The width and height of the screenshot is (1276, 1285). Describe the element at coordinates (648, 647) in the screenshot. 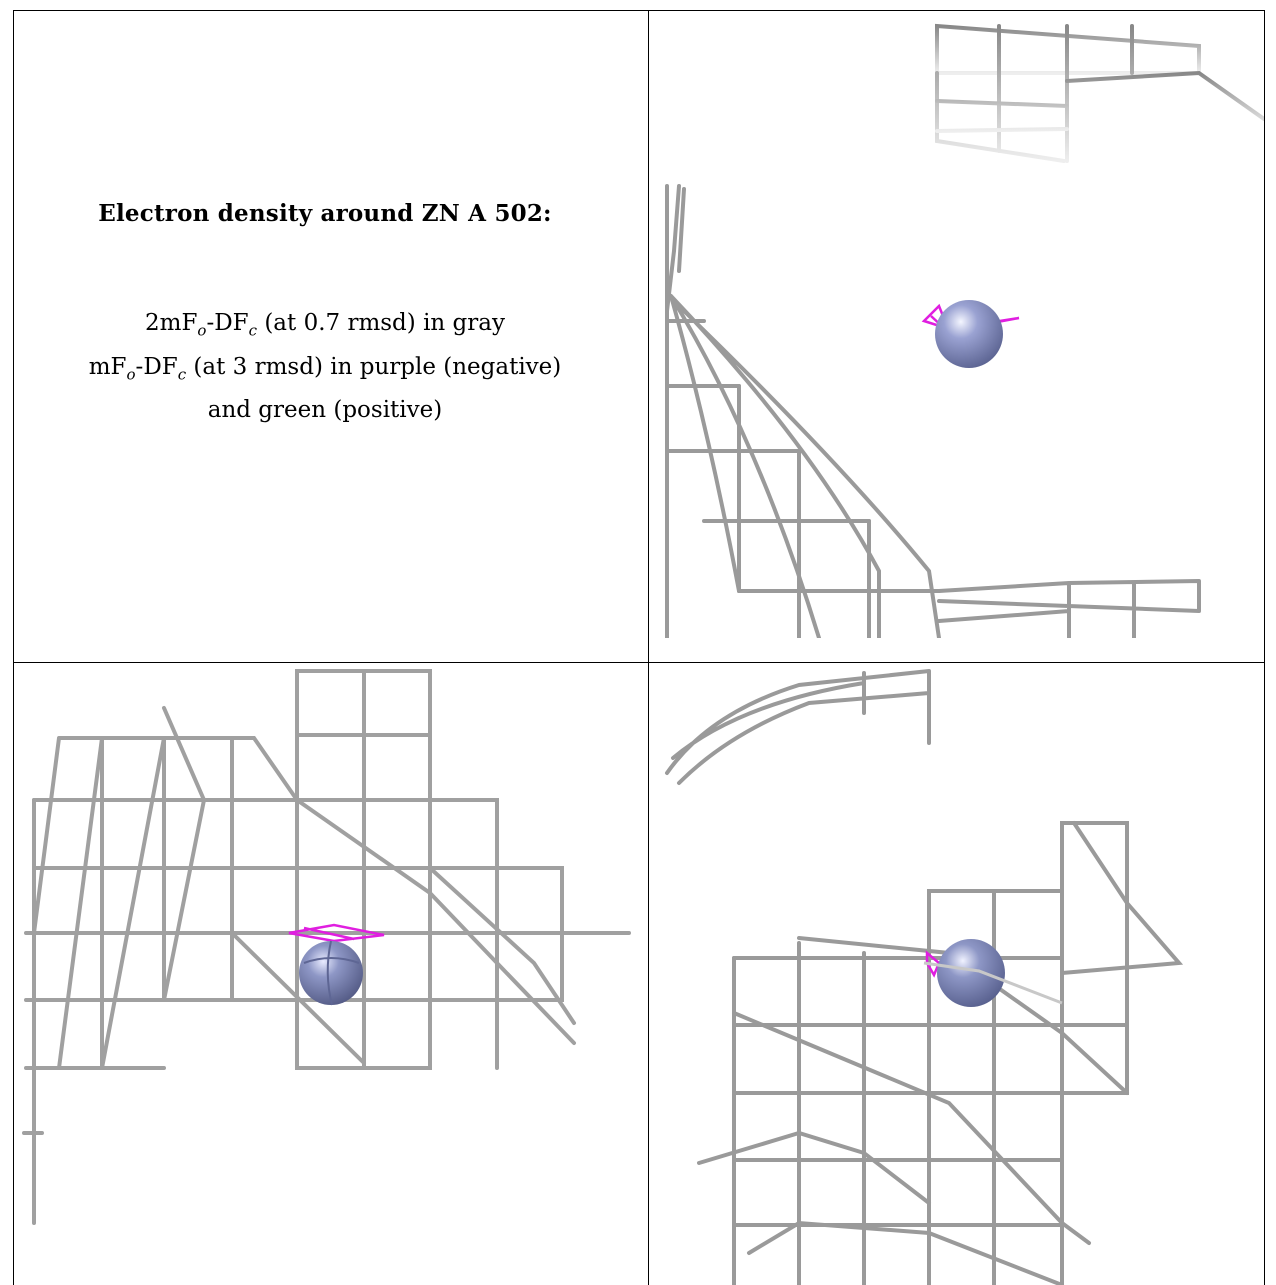

I see `table-divider-vertical` at that location.